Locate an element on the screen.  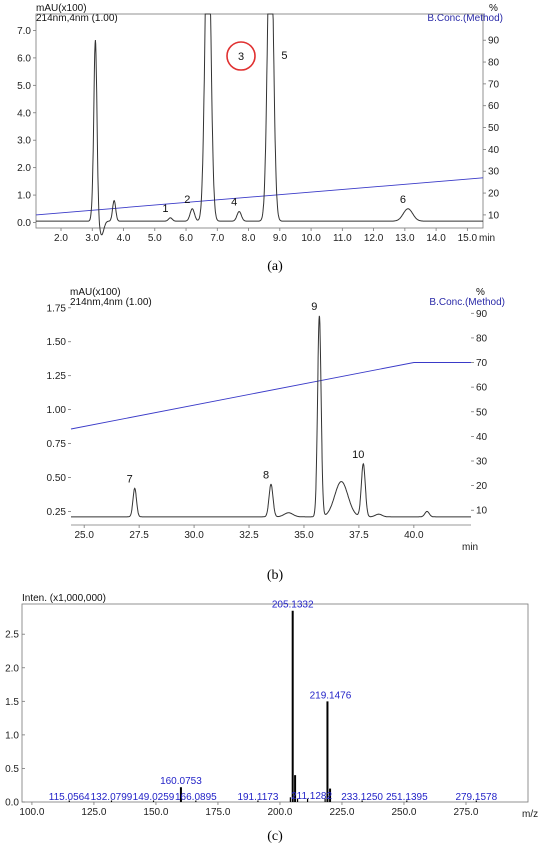
x-tick-label: 225.0 is located at coordinates (341, 812).